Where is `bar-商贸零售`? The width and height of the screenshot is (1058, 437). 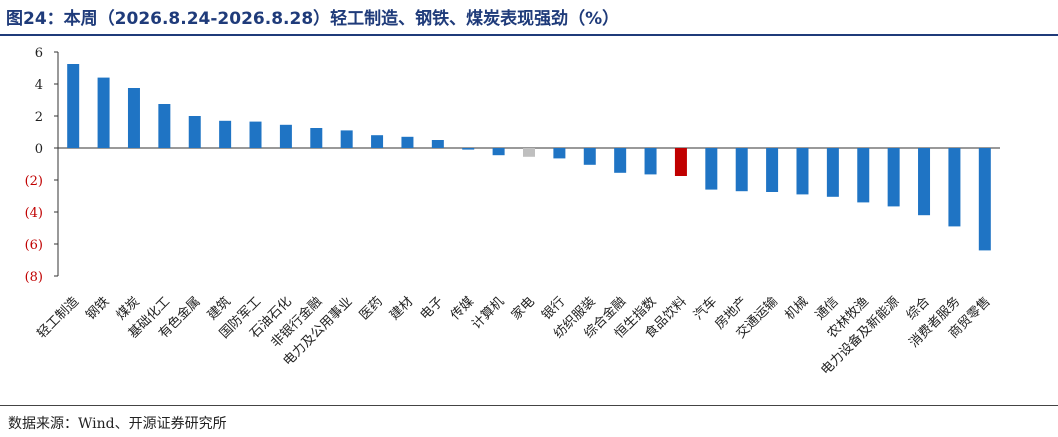
bar-商贸零售 is located at coordinates (984, 199).